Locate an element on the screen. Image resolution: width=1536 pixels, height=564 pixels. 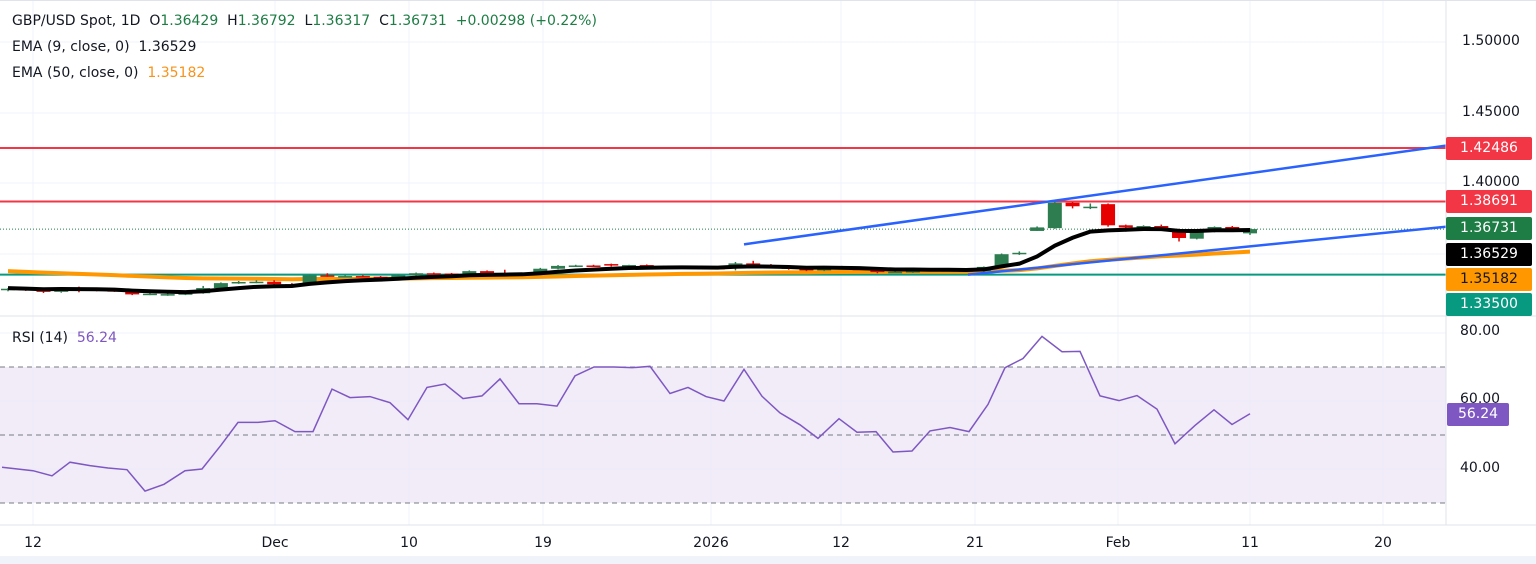
ema50-tag: 1.35182 is located at coordinates (1489, 279).